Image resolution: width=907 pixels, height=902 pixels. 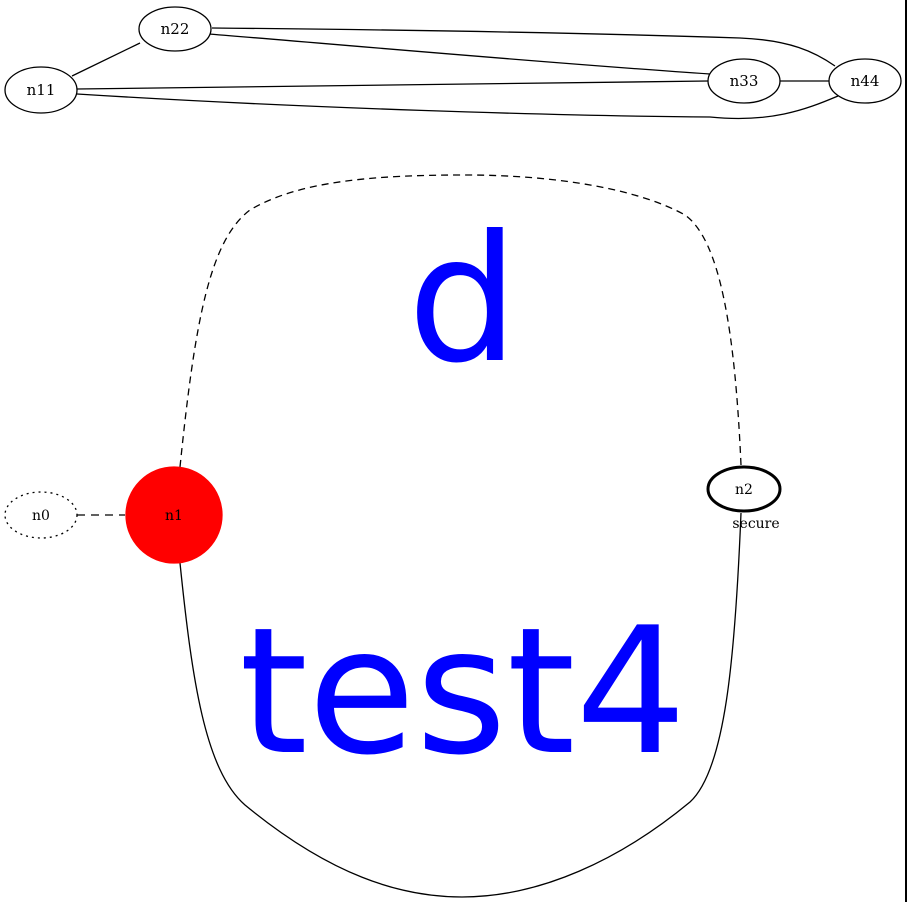 I want to click on node-n1: n1, so click(x=174, y=515).